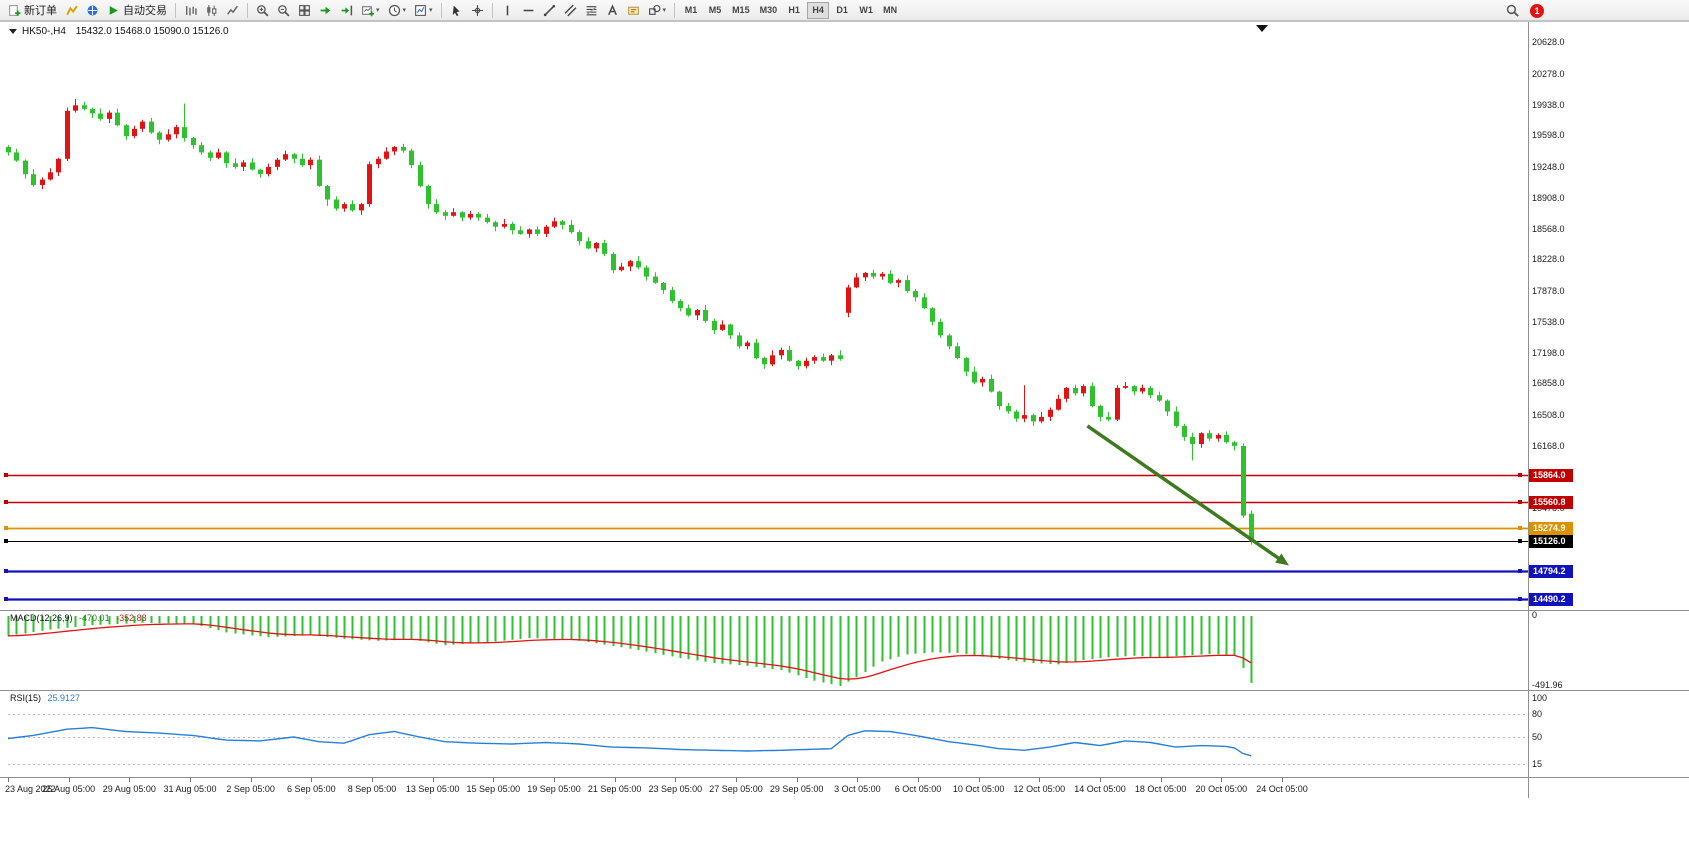 Image resolution: width=1689 pixels, height=859 pixels. I want to click on macd-signal-line, so click(629, 651).